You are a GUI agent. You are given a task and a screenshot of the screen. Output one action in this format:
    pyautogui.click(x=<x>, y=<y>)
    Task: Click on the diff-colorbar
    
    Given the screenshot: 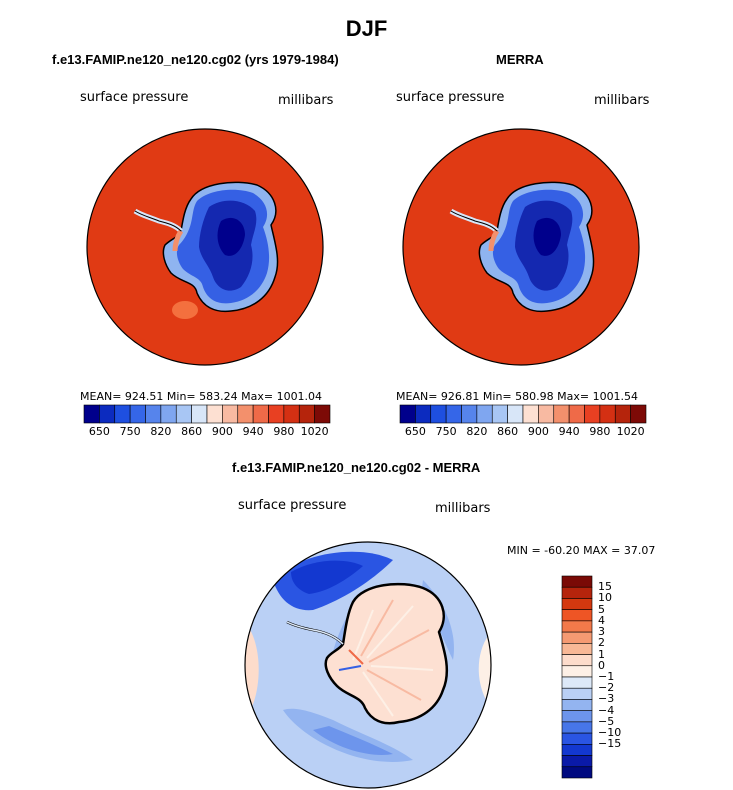 What is the action you would take?
    pyautogui.click(x=577, y=677)
    